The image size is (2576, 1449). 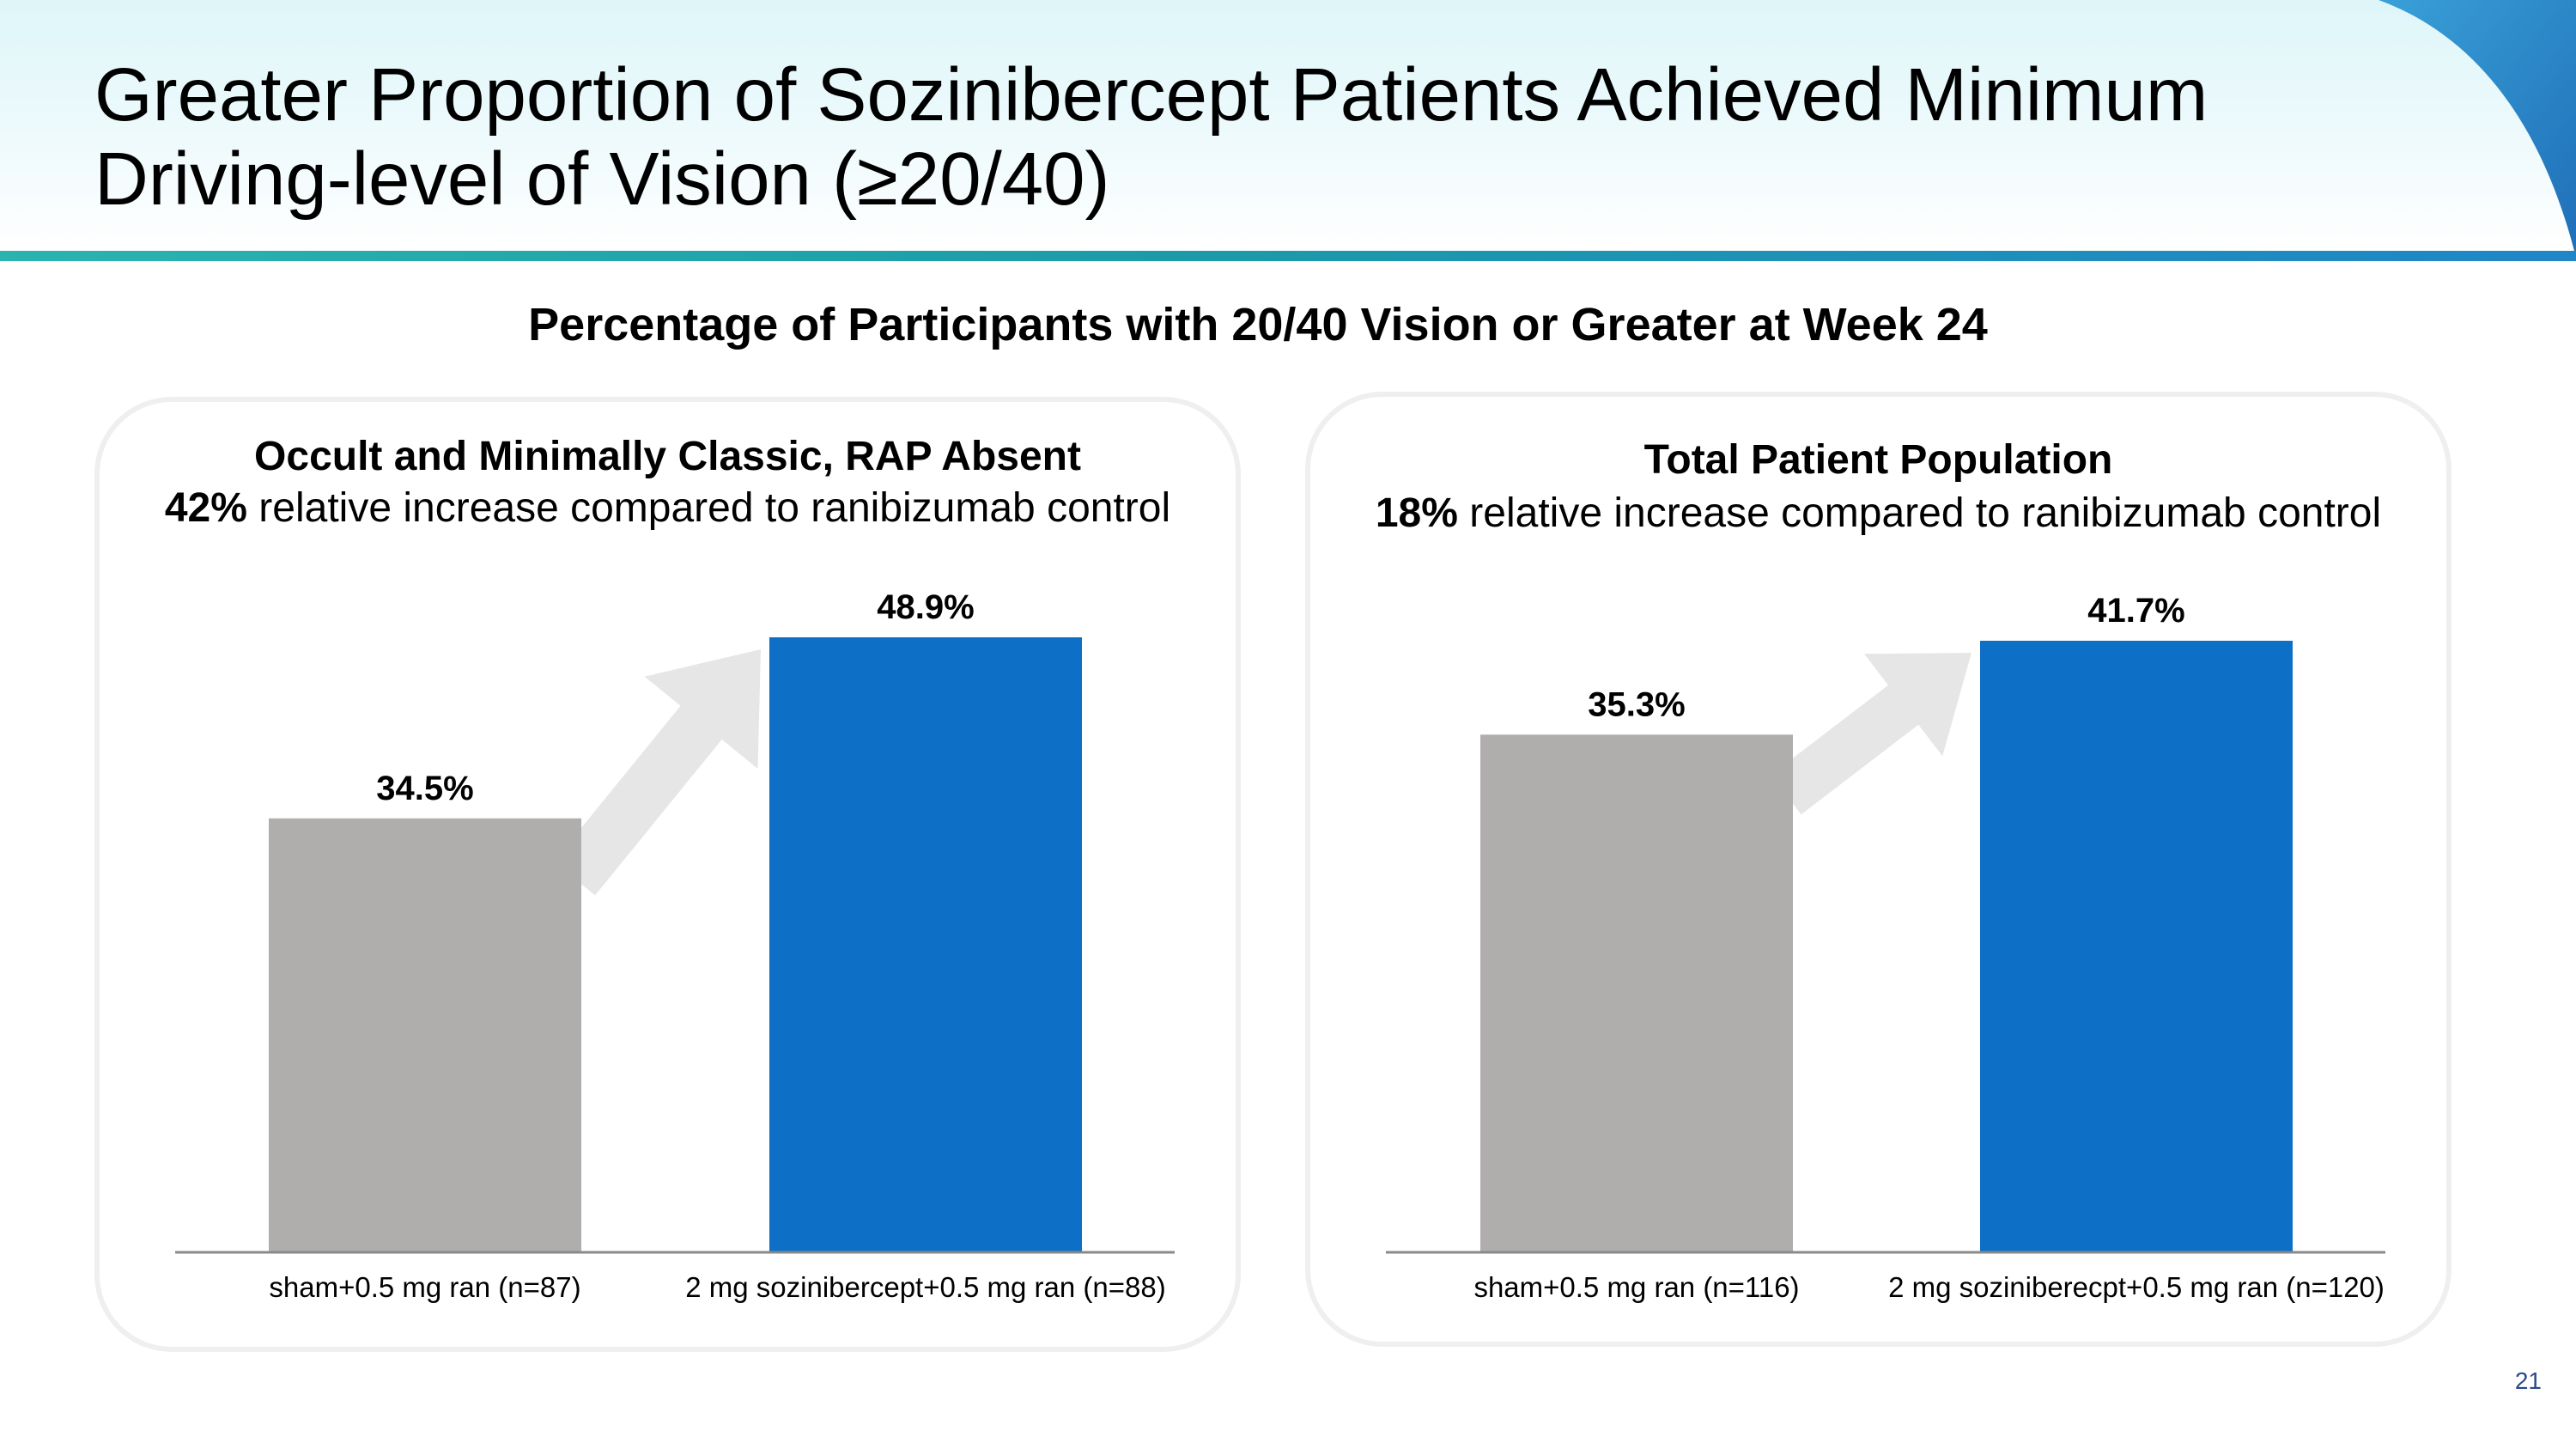 What do you see at coordinates (667, 456) in the screenshot?
I see `panel-title: Occult and Minimally Classic, RAP Absent` at bounding box center [667, 456].